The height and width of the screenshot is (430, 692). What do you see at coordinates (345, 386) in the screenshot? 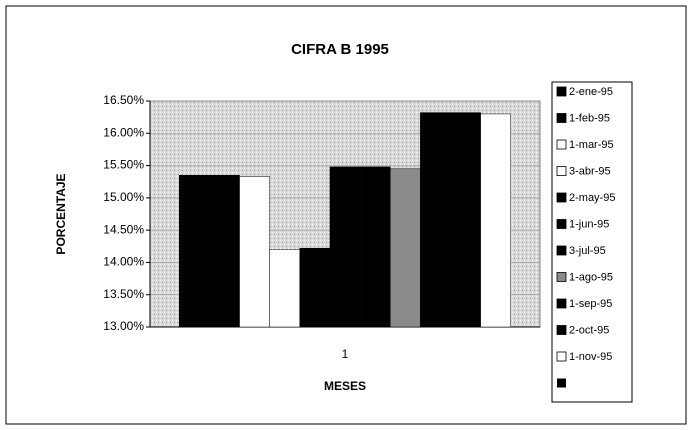
I see `x-axis-title: MESES` at bounding box center [345, 386].